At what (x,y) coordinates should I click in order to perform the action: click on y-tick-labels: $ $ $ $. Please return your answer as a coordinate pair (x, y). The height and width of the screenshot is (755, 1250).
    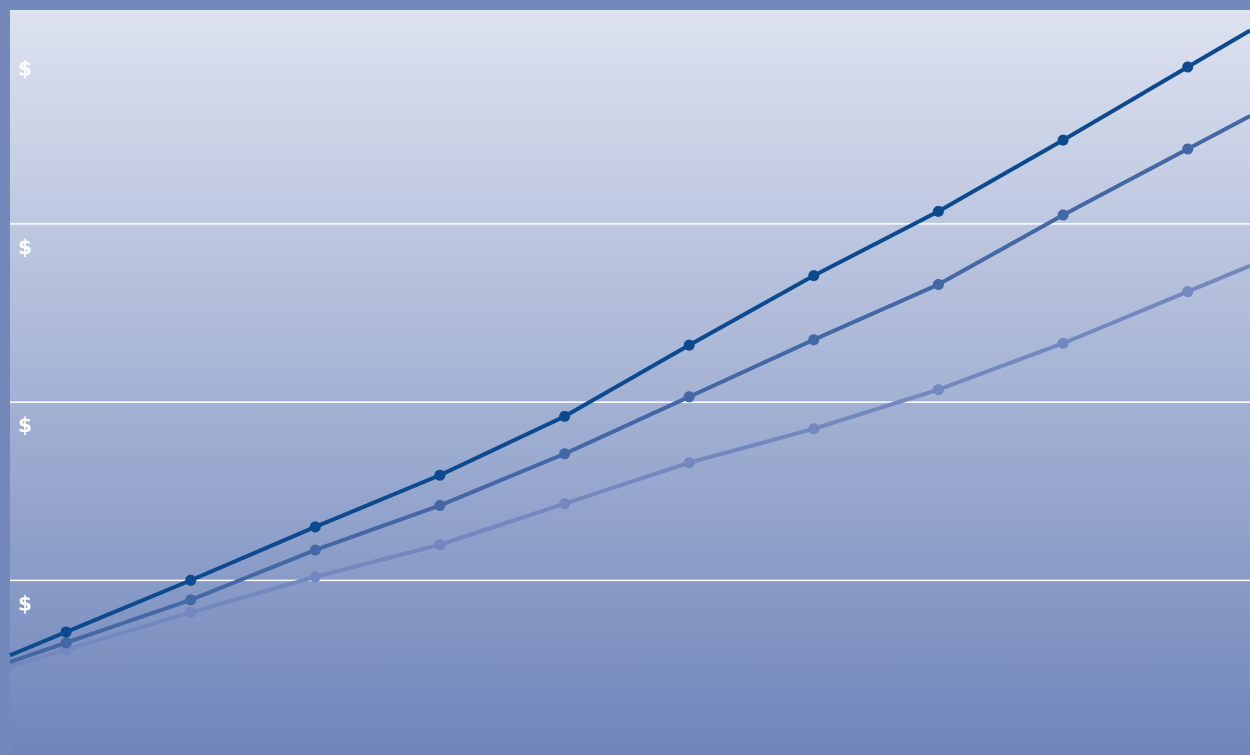
    Looking at the image, I should click on (25, 336).